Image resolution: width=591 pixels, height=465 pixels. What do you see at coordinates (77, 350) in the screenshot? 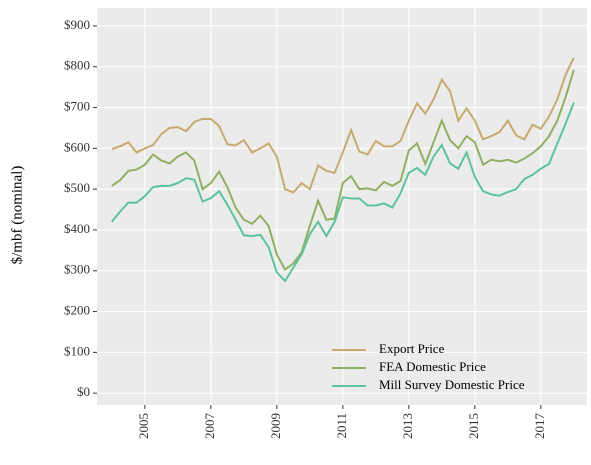
I see `y-tick-label: $100` at bounding box center [77, 350].